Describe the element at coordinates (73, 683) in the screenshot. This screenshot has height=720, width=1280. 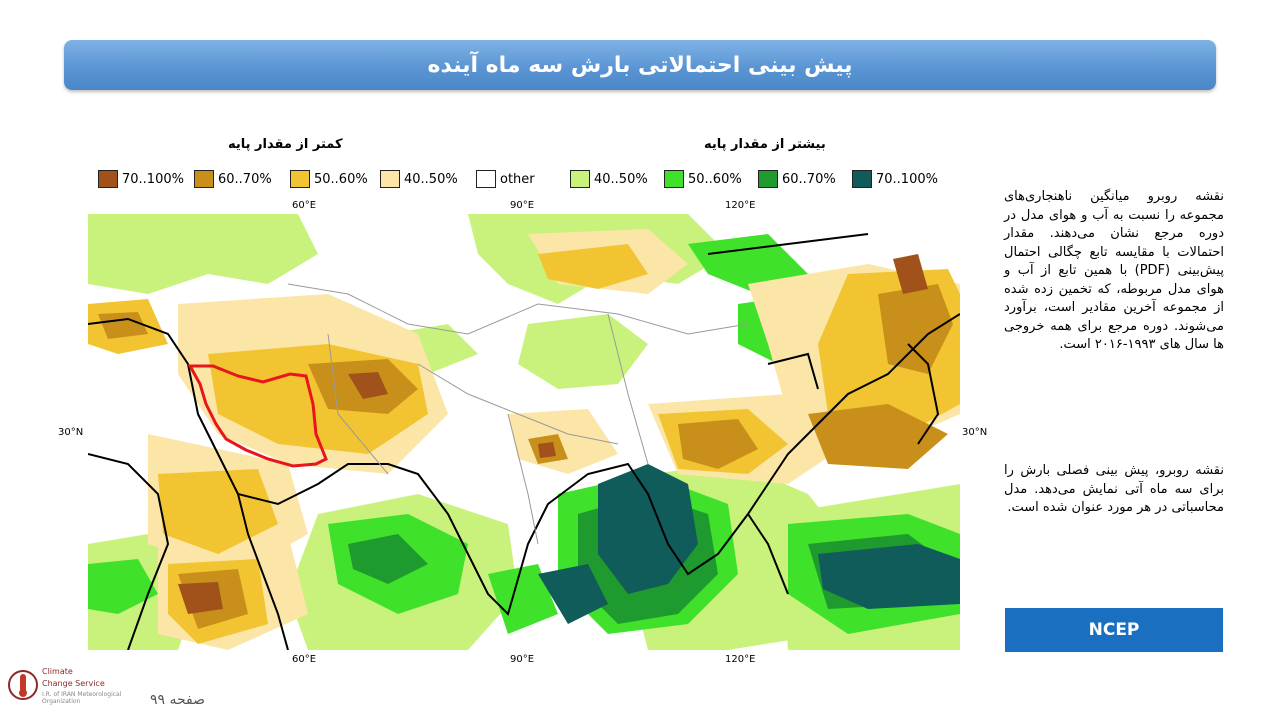
I see `logo-line-2: Change Service` at that location.